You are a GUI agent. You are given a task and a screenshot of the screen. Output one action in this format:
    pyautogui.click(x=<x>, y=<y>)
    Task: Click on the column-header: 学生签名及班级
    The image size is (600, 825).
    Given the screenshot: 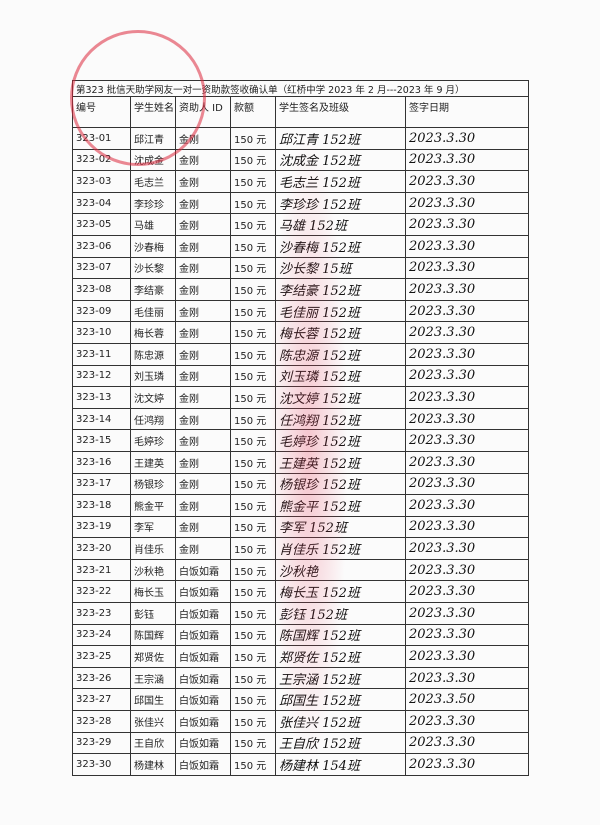 What is the action you would take?
    pyautogui.click(x=340, y=112)
    